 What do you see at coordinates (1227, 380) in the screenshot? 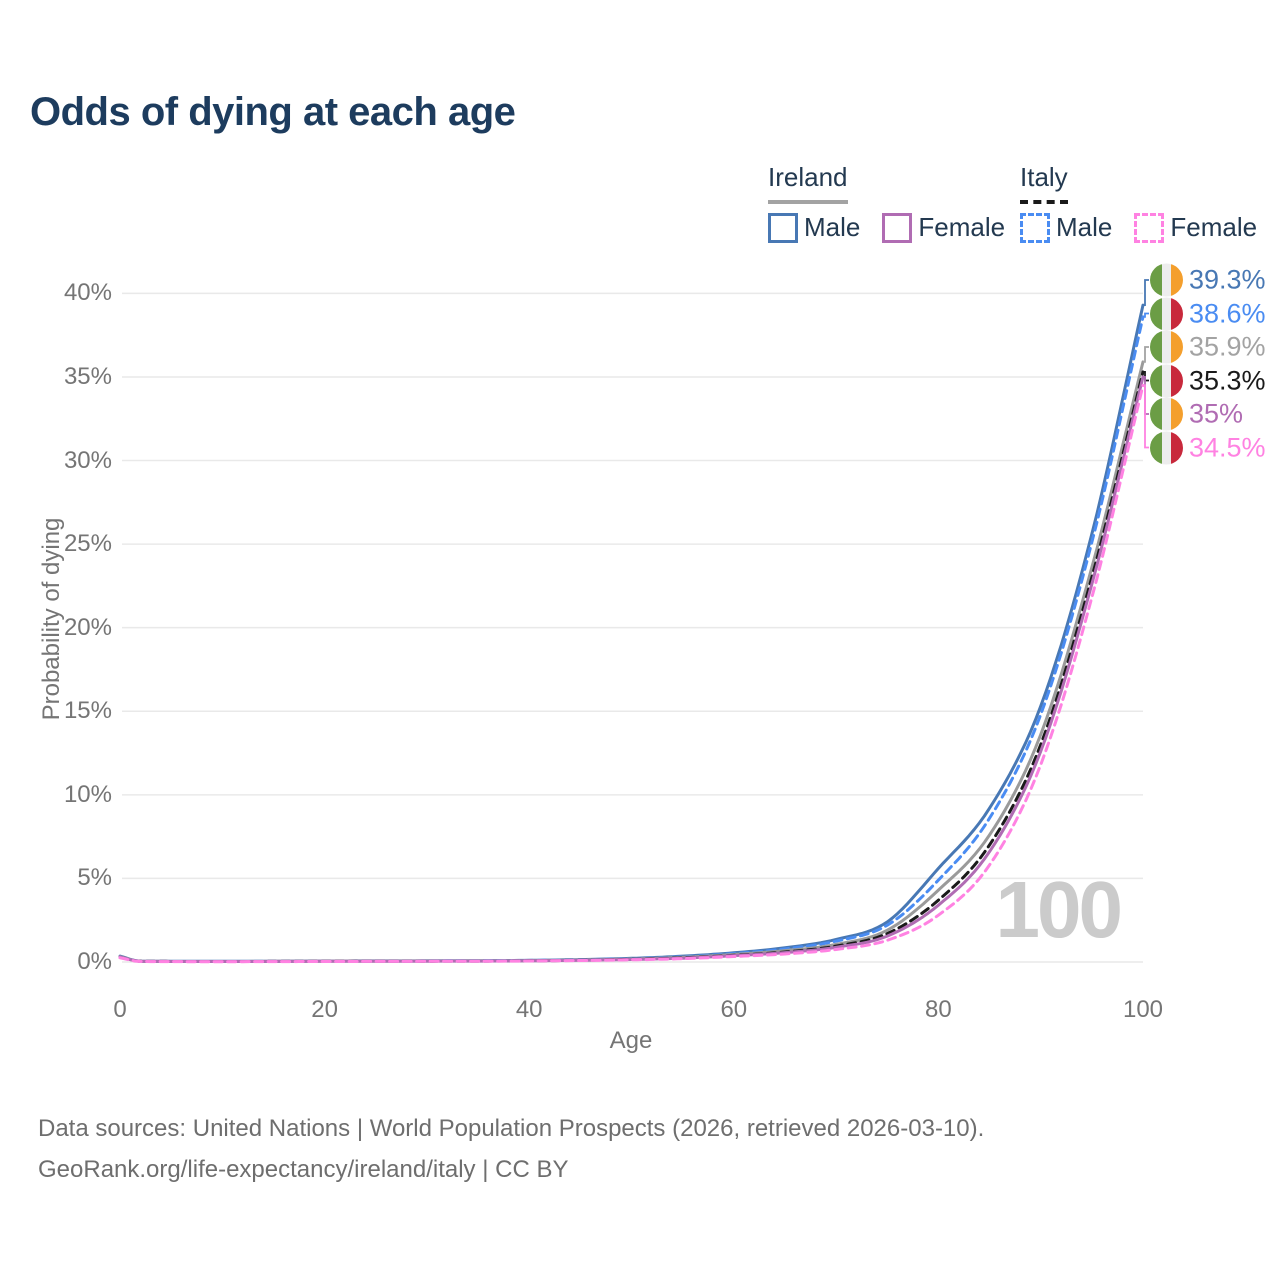
I see `end-label-value: 35.3%` at bounding box center [1227, 380].